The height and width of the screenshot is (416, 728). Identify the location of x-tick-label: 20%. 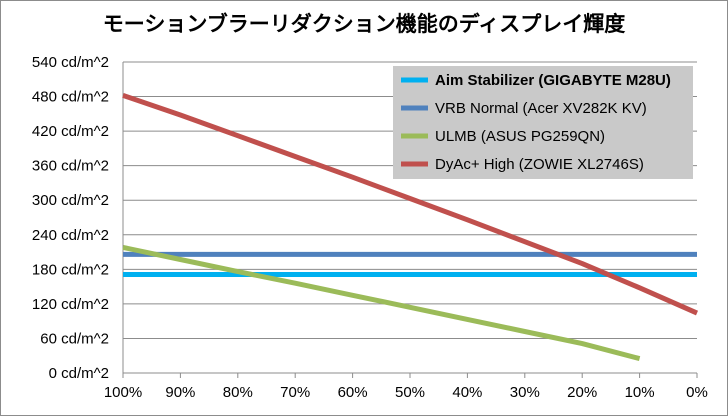
(582, 392).